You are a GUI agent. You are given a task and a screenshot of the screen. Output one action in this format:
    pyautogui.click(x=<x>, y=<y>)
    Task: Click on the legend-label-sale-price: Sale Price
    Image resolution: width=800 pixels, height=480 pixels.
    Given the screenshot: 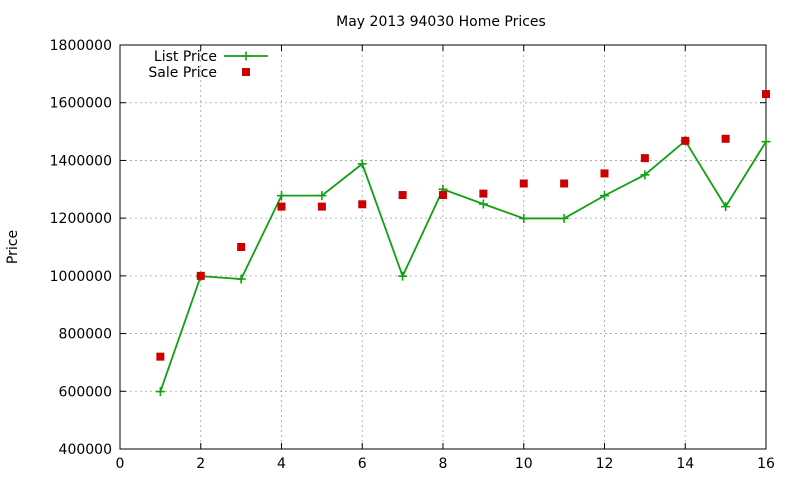 What is the action you would take?
    pyautogui.click(x=182, y=73)
    